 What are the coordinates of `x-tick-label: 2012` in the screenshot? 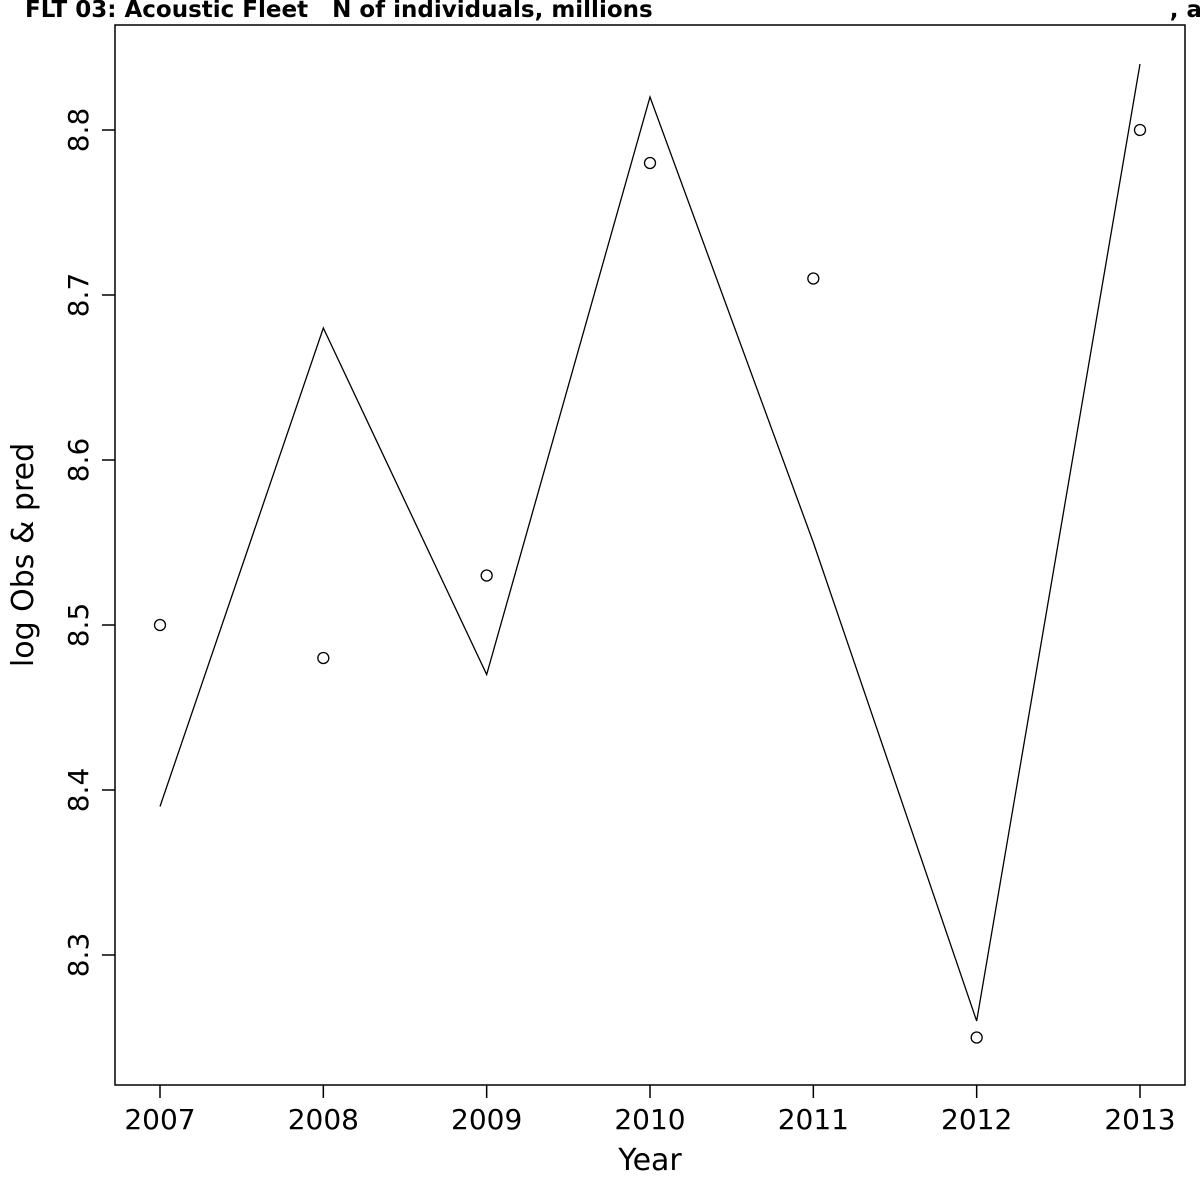 It's located at (976, 1119).